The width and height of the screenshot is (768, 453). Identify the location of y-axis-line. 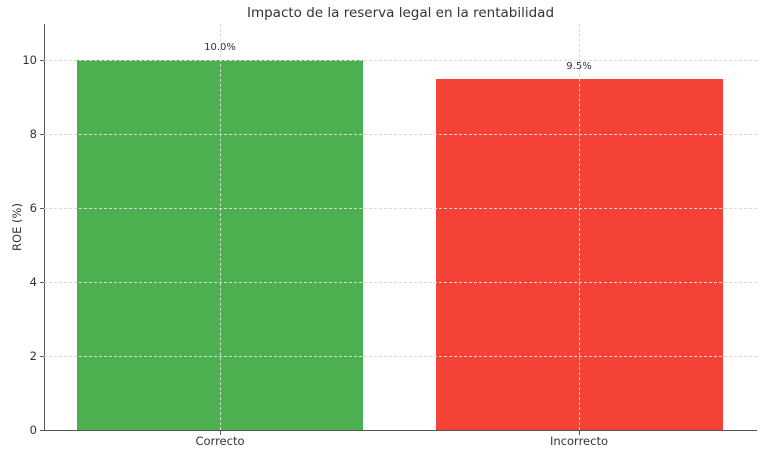
(45, 227).